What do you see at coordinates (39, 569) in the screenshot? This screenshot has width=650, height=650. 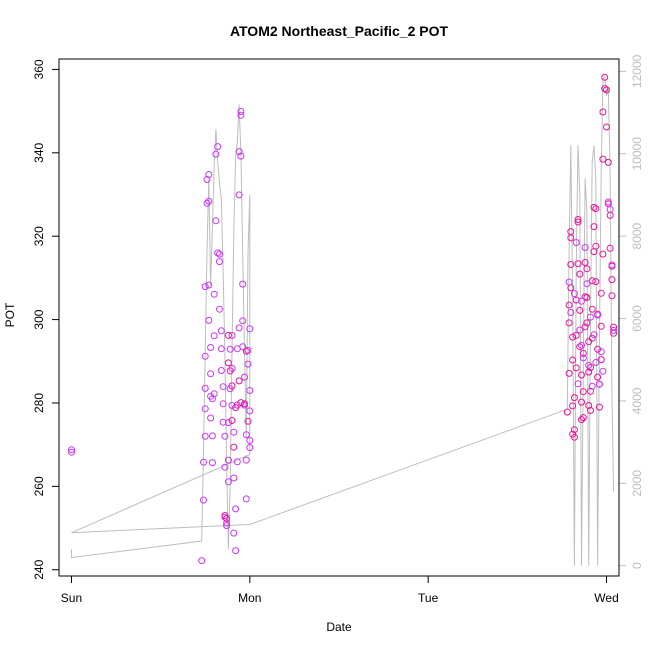 I see `y-tick-label: 240` at bounding box center [39, 569].